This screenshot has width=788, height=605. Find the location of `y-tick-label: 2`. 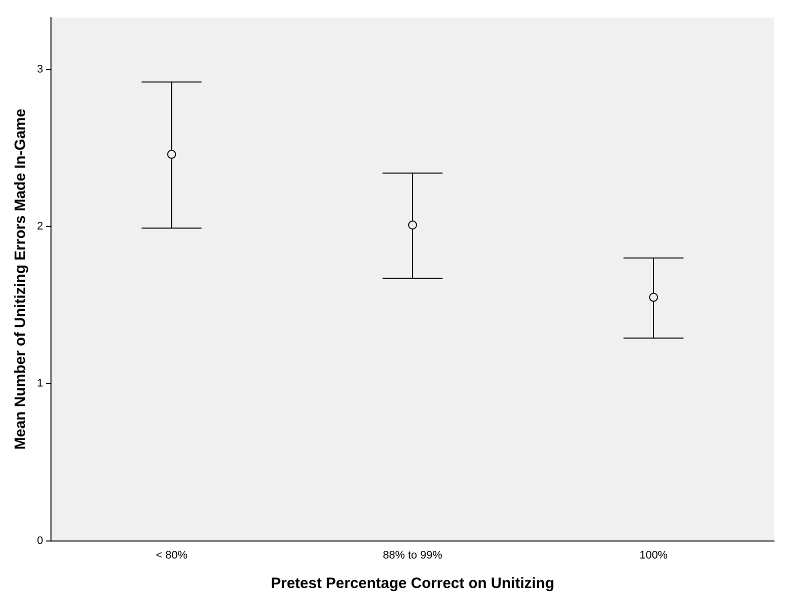

y-tick-label: 2 is located at coordinates (40, 226).